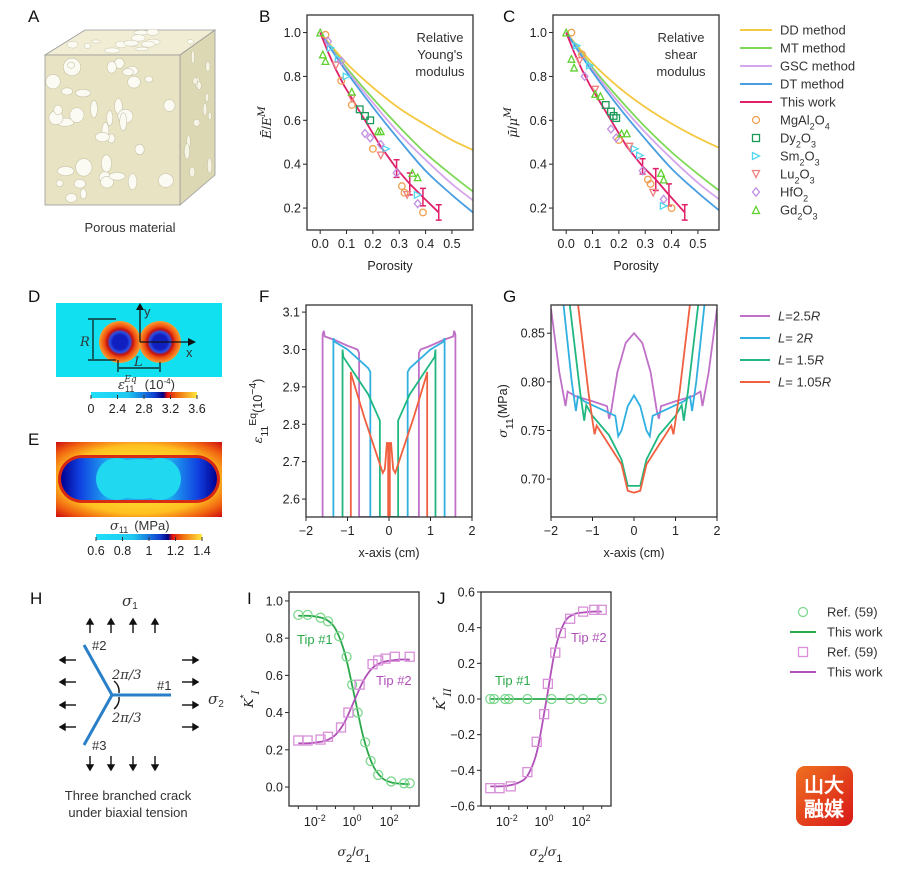 This screenshot has height=871, width=900. Describe the element at coordinates (388, 553) in the screenshot. I see `label-part: x-axis (cm)` at that location.